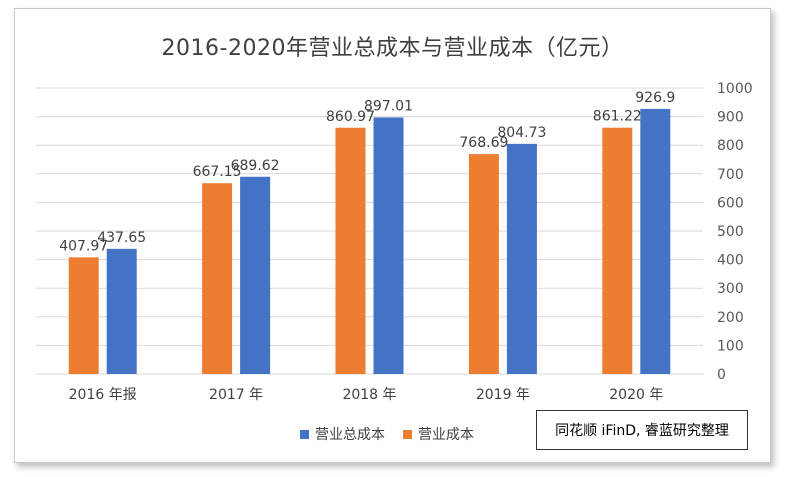  What do you see at coordinates (483, 143) in the screenshot?
I see `data-label: 768.69` at bounding box center [483, 143].